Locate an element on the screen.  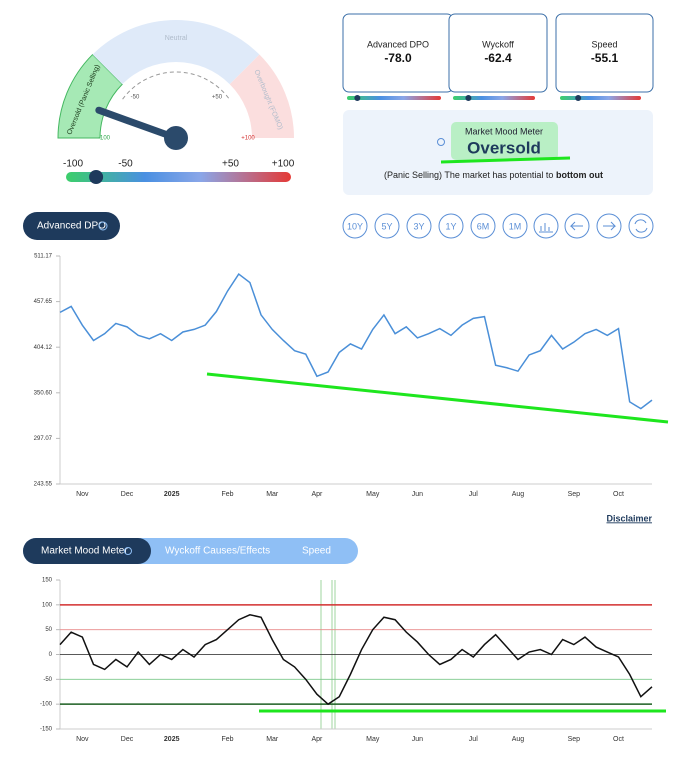
y-tick-label: 100 is located at coordinates (47, 605).